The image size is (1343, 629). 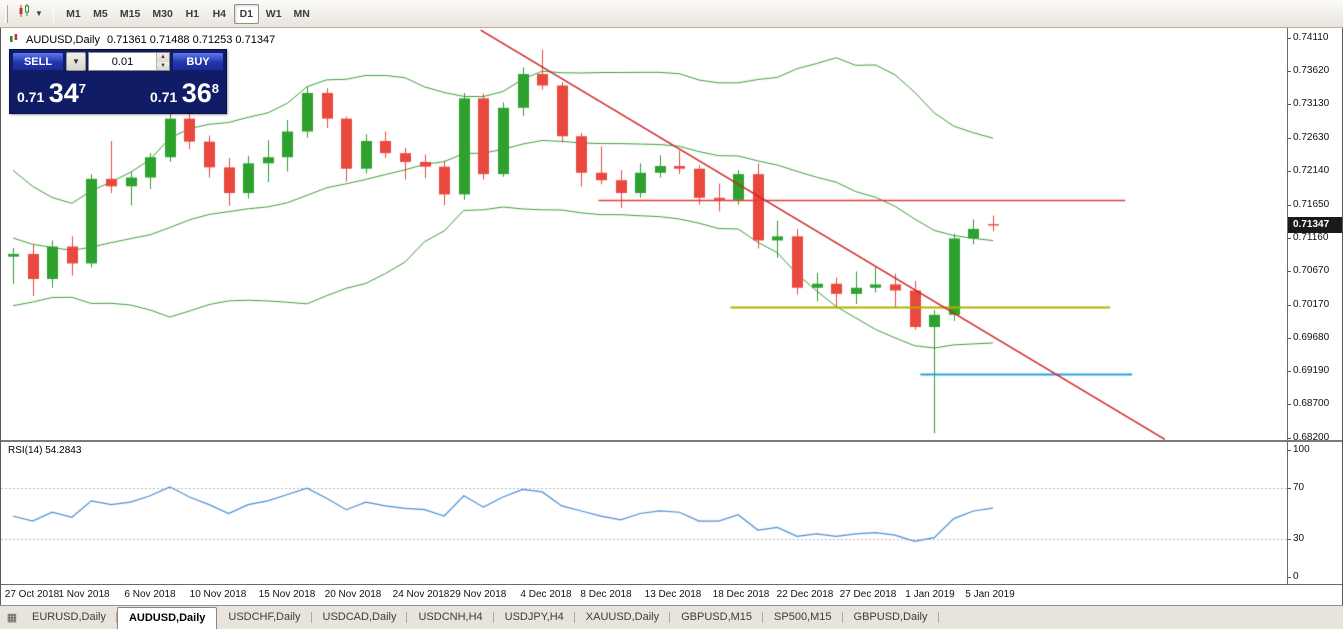 I want to click on price-axis-label: 0.70670, so click(x=1308, y=270).